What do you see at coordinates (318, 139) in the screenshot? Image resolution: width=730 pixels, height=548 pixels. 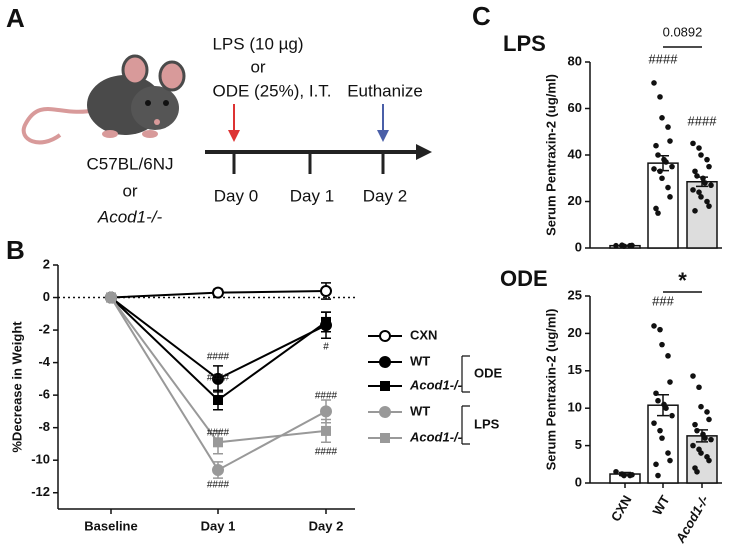 I see `timeline` at bounding box center [318, 139].